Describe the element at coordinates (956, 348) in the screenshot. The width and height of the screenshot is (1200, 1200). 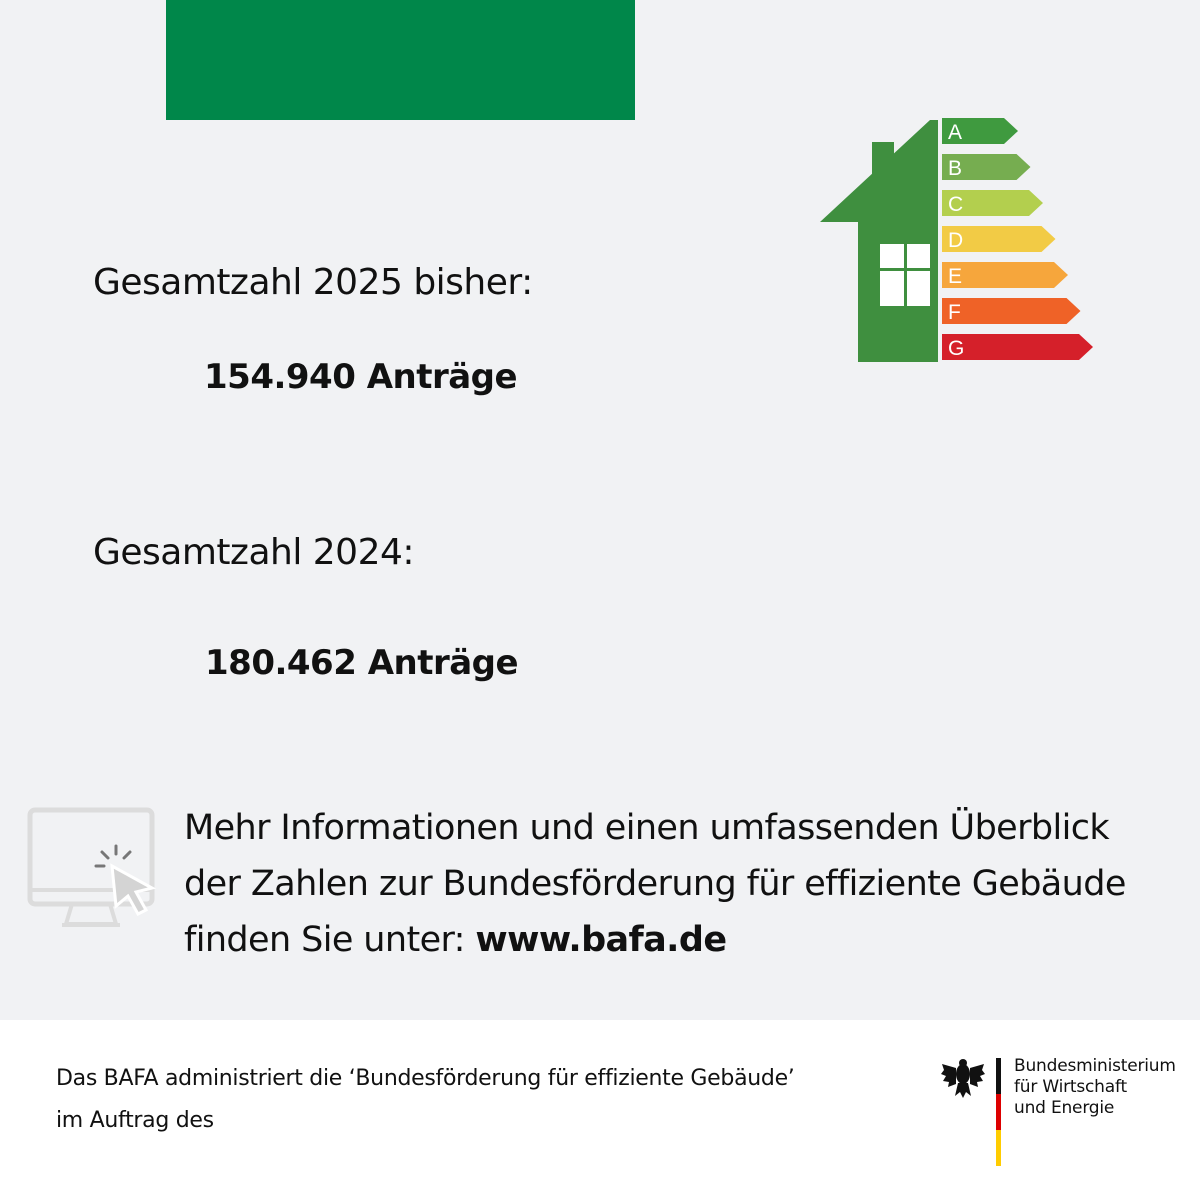
I see `energy-class-g: G` at that location.